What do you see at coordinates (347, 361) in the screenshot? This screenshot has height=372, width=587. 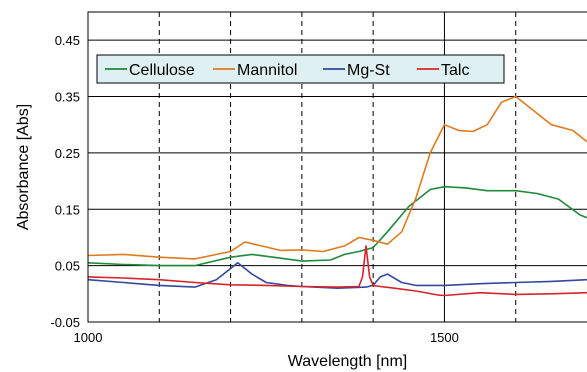 I see `x-axis-label: Wavelength [nm]` at bounding box center [347, 361].